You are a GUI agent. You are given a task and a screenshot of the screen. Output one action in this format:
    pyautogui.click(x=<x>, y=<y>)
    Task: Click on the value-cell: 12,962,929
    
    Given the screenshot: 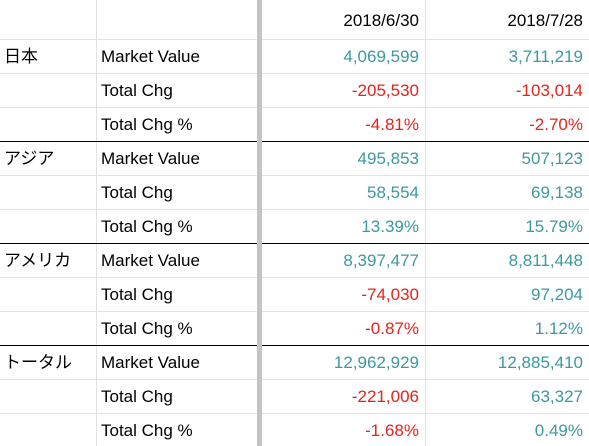 What is the action you would take?
    pyautogui.click(x=376, y=362)
    